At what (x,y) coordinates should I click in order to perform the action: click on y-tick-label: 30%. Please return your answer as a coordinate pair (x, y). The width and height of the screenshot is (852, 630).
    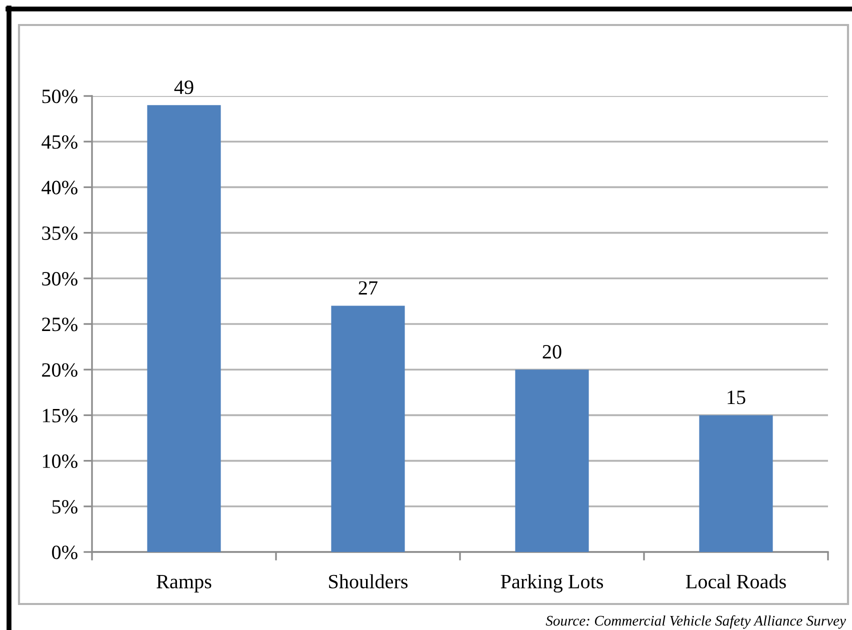
    Looking at the image, I should click on (60, 279).